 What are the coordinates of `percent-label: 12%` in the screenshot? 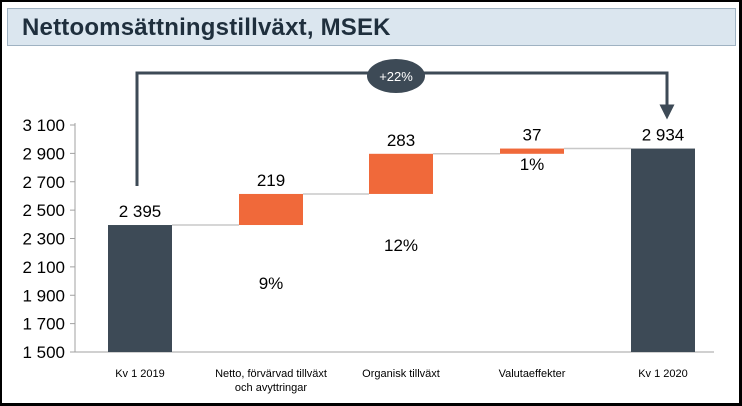 It's located at (401, 245).